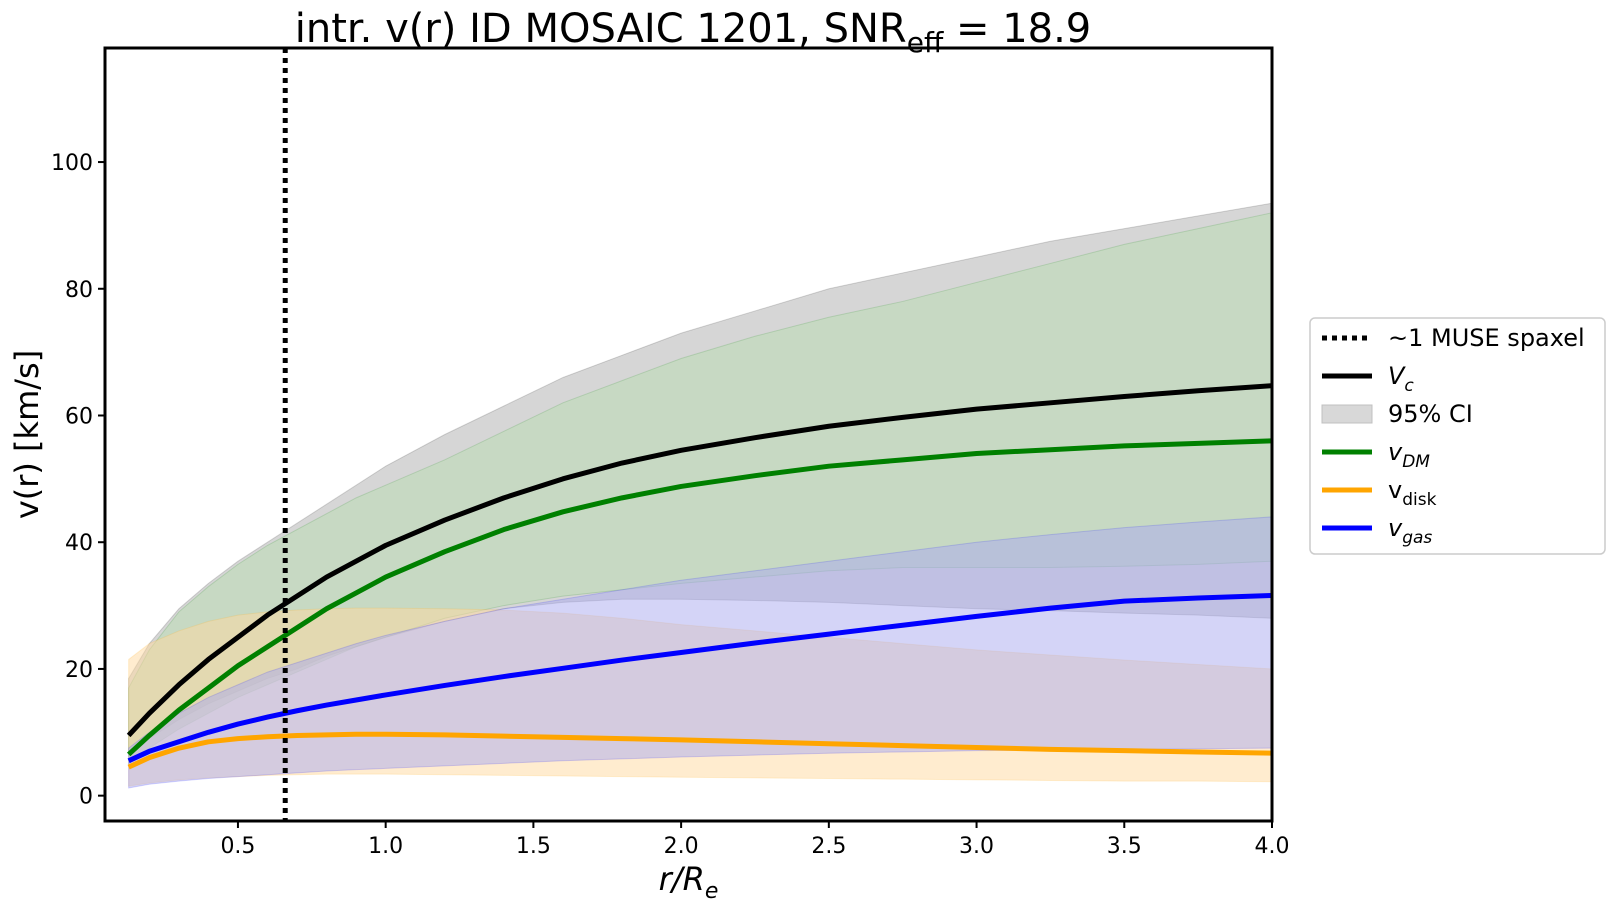 The width and height of the screenshot is (1609, 907). Describe the element at coordinates (689, 881) in the screenshot. I see `x-axis-label: r/Re` at that location.